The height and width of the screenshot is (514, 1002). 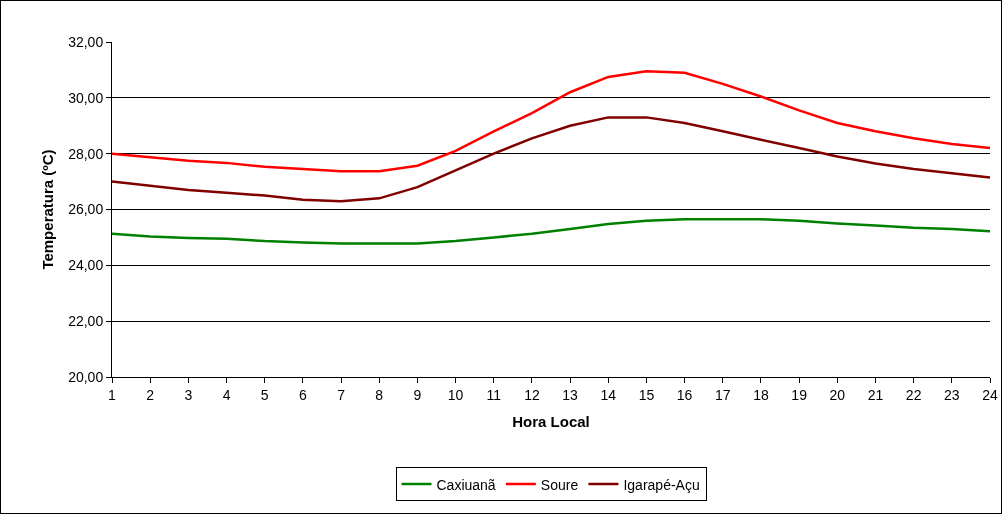 What do you see at coordinates (722, 394) in the screenshot?
I see `x-tick-label: 17` at bounding box center [722, 394].